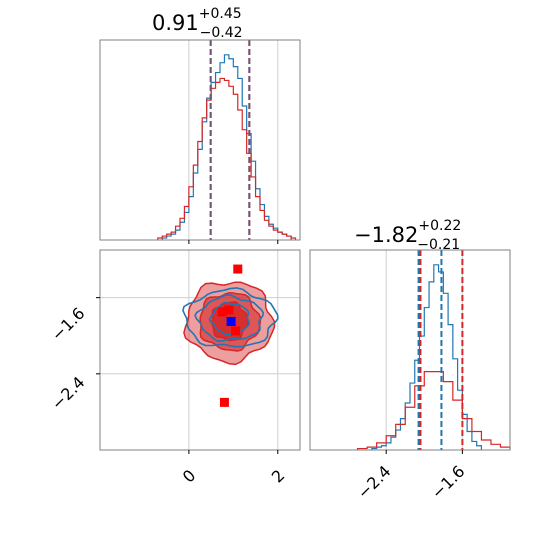 This screenshot has width=550, height=550. What do you see at coordinates (221, 33) in the screenshot?
I see `marginal-1-minus: −0.42` at bounding box center [221, 33].